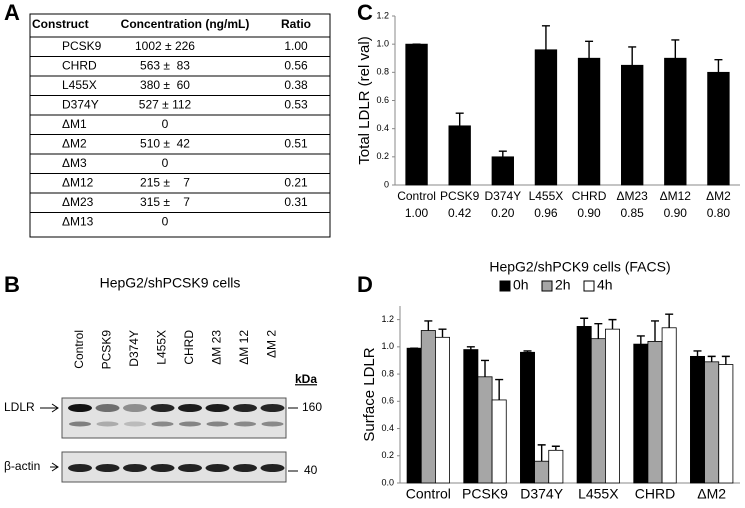 Image resolution: width=745 pixels, height=508 pixels. Describe the element at coordinates (546, 196) in the screenshot. I see `x-tick-label: L455X` at that location.